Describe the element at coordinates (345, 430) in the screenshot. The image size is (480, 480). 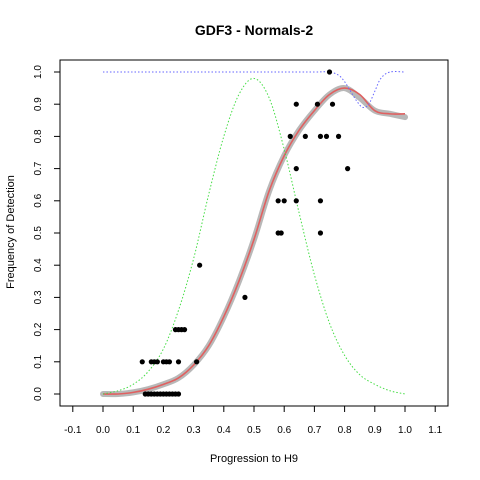
I see `x-tick-label: 0.8` at that location.